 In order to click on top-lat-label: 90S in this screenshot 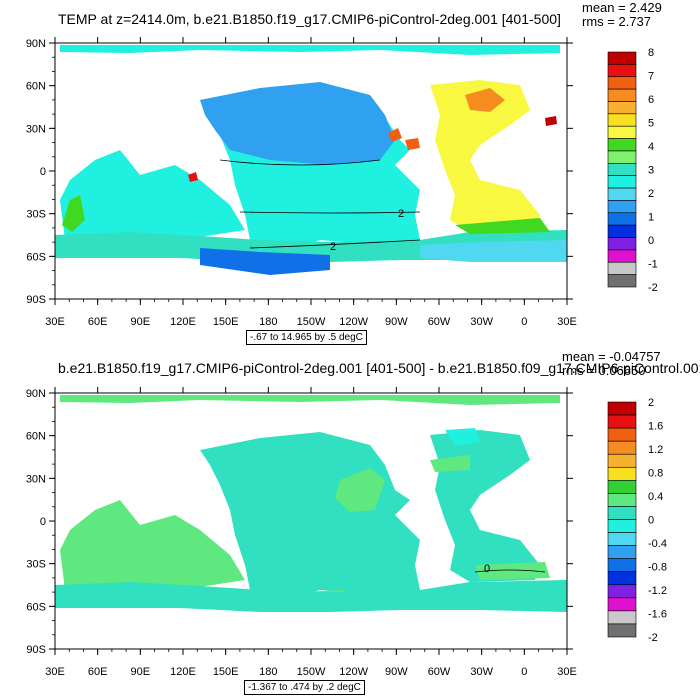, I will do `click(36, 300)`.